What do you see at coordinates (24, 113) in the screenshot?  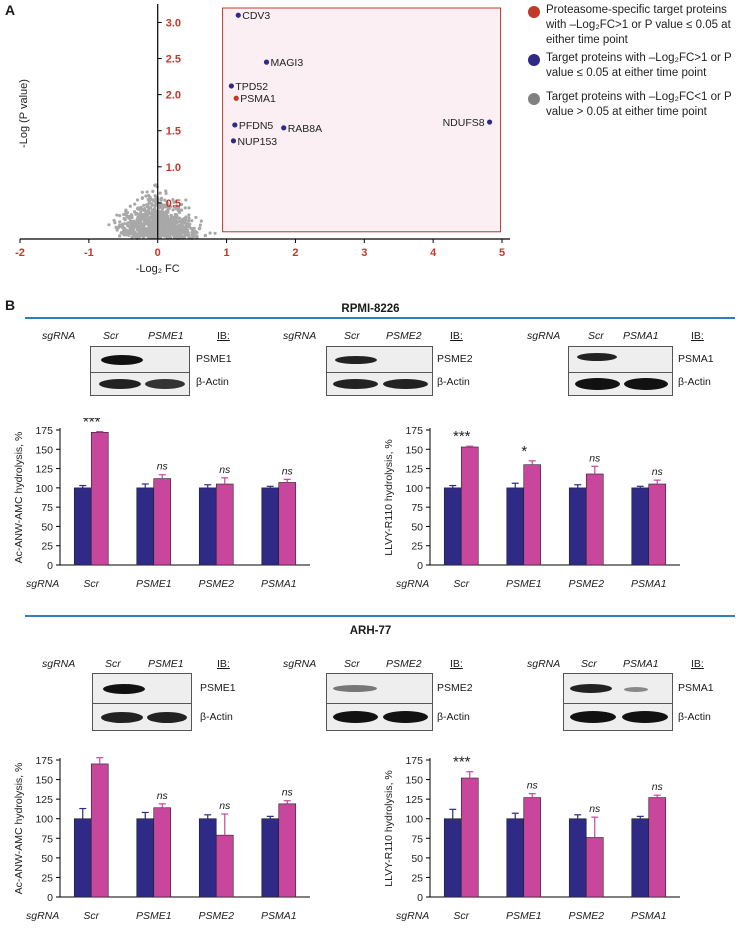 I see `y-axis-label: -Log (P value)` at bounding box center [24, 113].